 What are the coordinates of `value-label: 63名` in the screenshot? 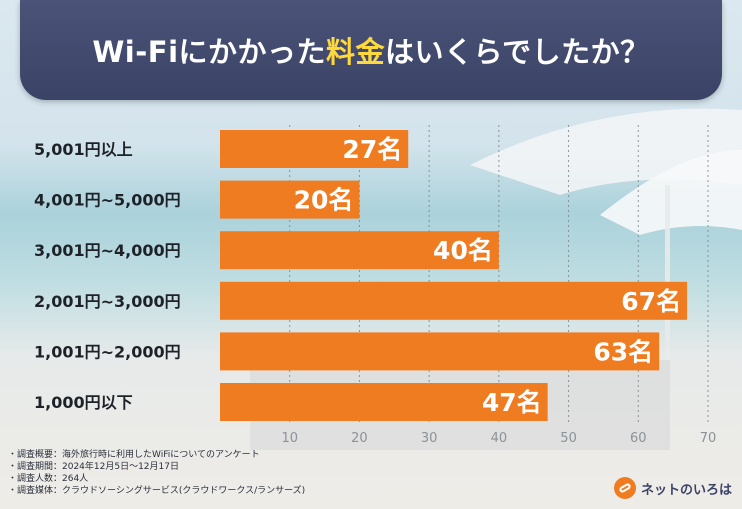 It's located at (623, 351).